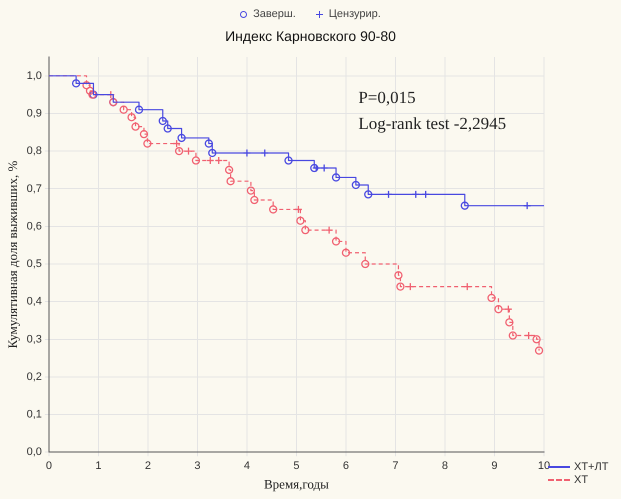 The width and height of the screenshot is (621, 499). I want to click on legend-label: ХТ+ЛТ, so click(591, 466).